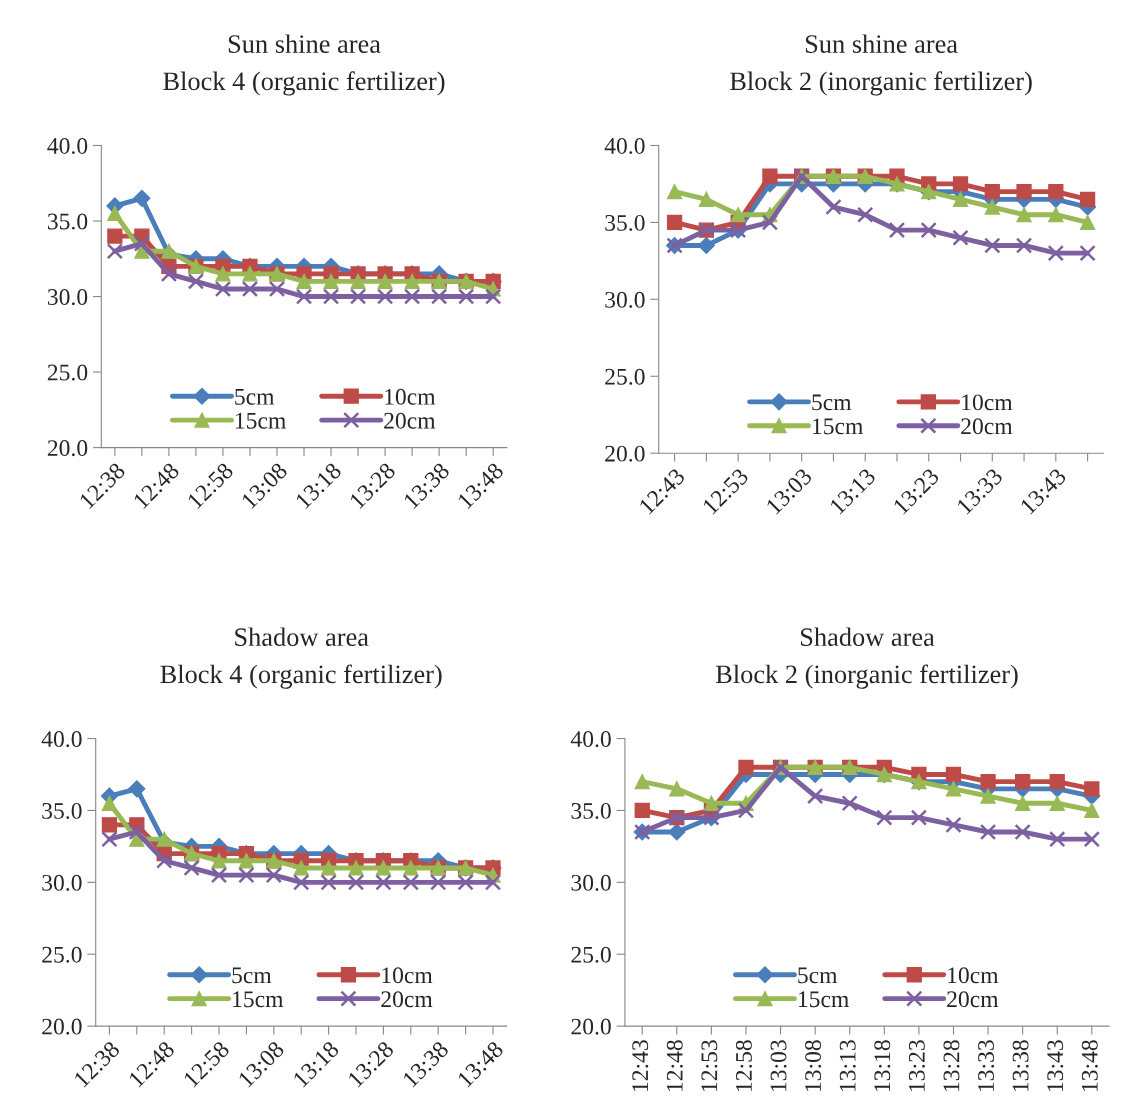 This screenshot has height=1119, width=1126. I want to click on x-tick-label: 12:58, so click(743, 1066).